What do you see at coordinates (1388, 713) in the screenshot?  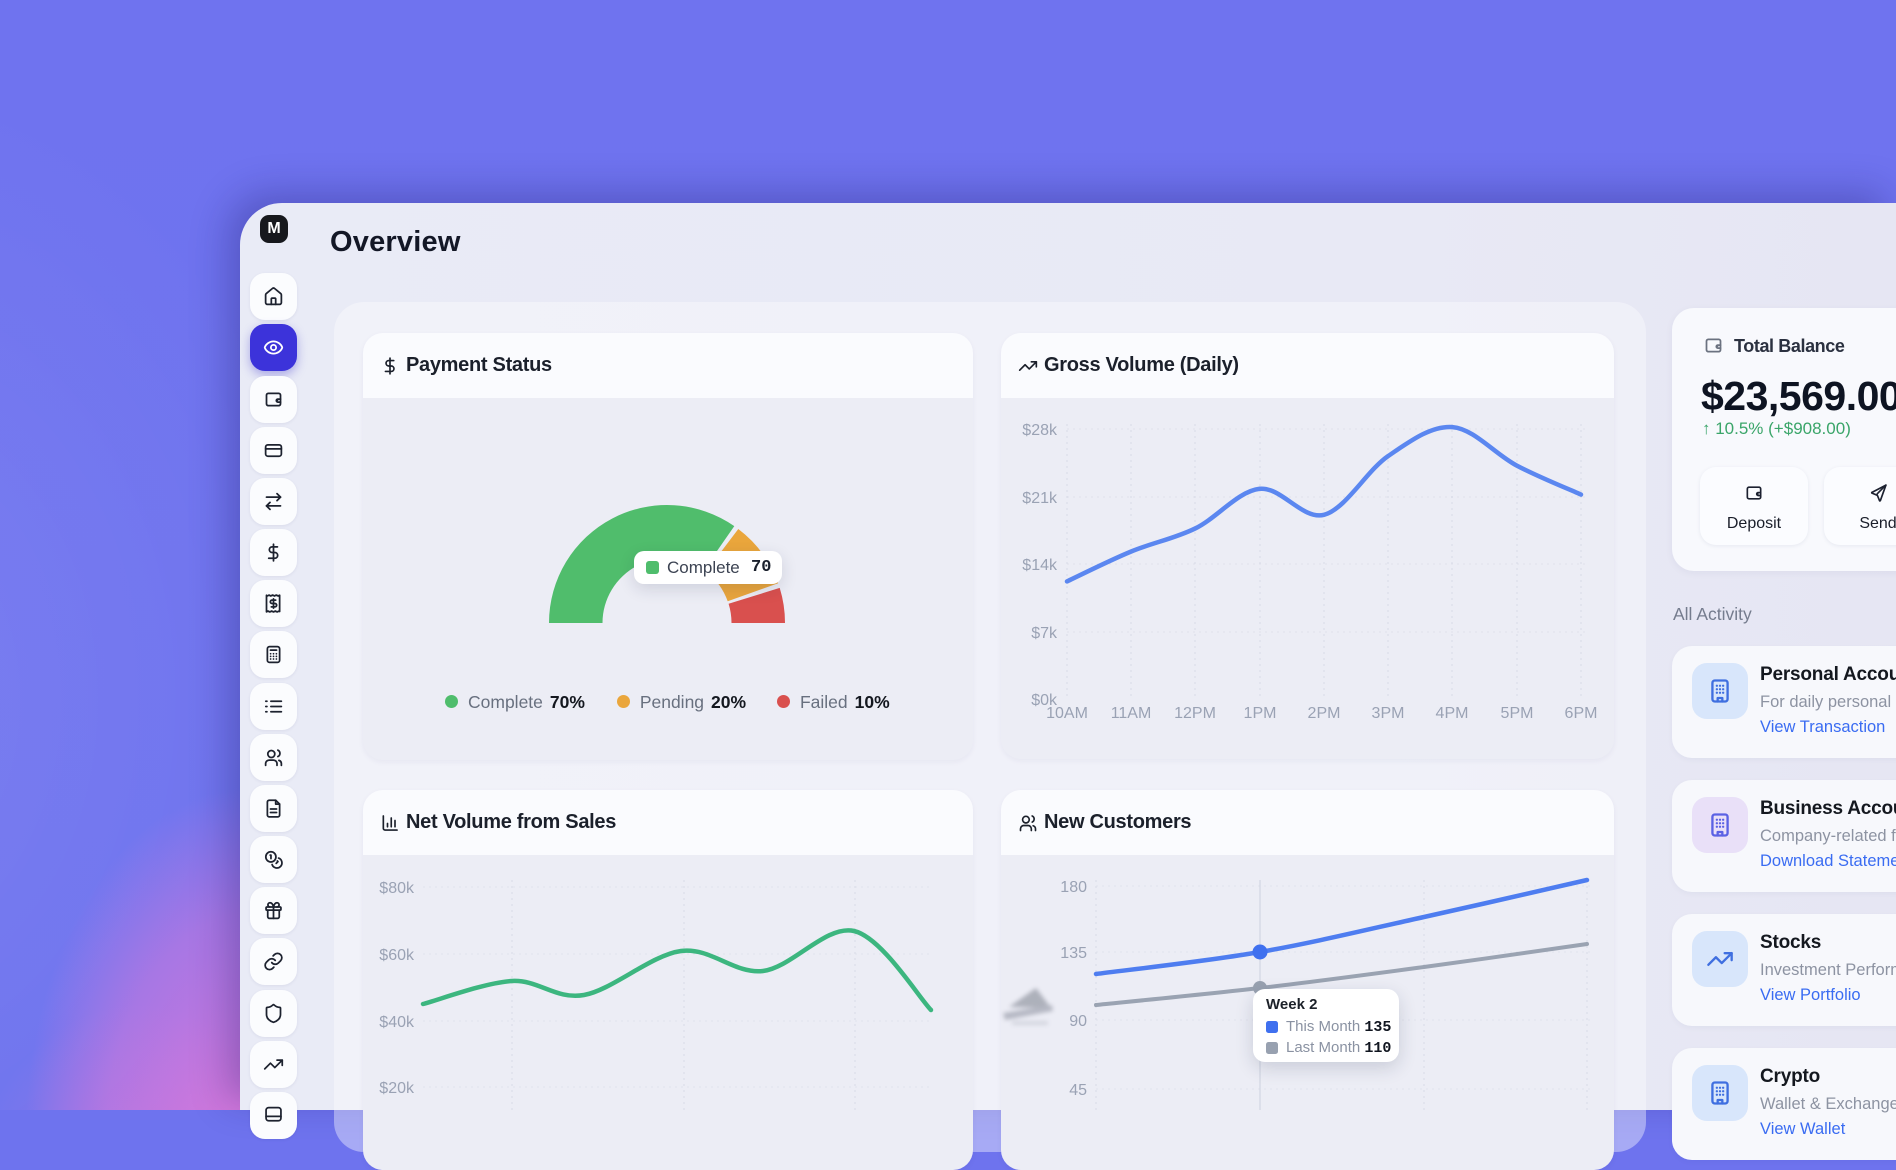 I see `svg-text: 3PM` at bounding box center [1388, 713].